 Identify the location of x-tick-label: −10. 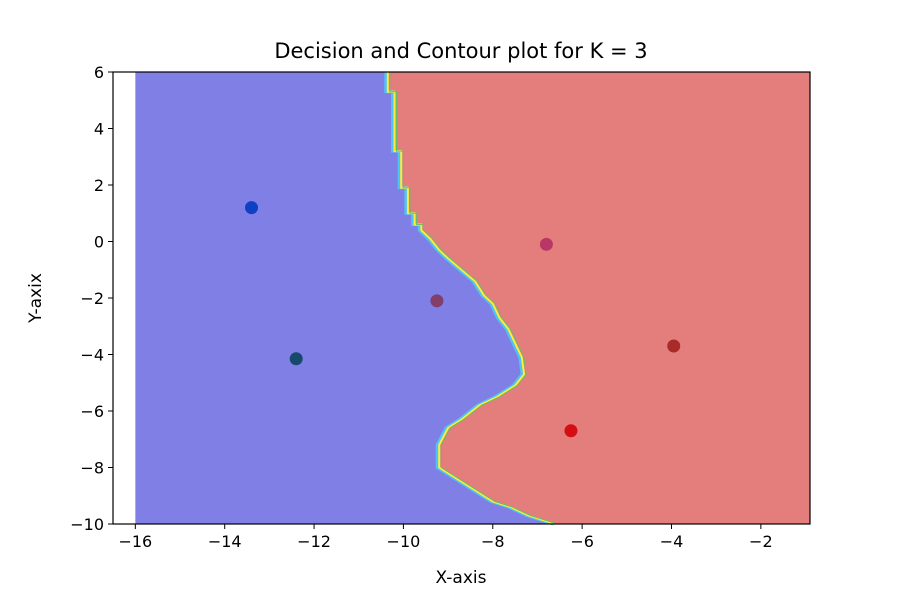
(404, 541).